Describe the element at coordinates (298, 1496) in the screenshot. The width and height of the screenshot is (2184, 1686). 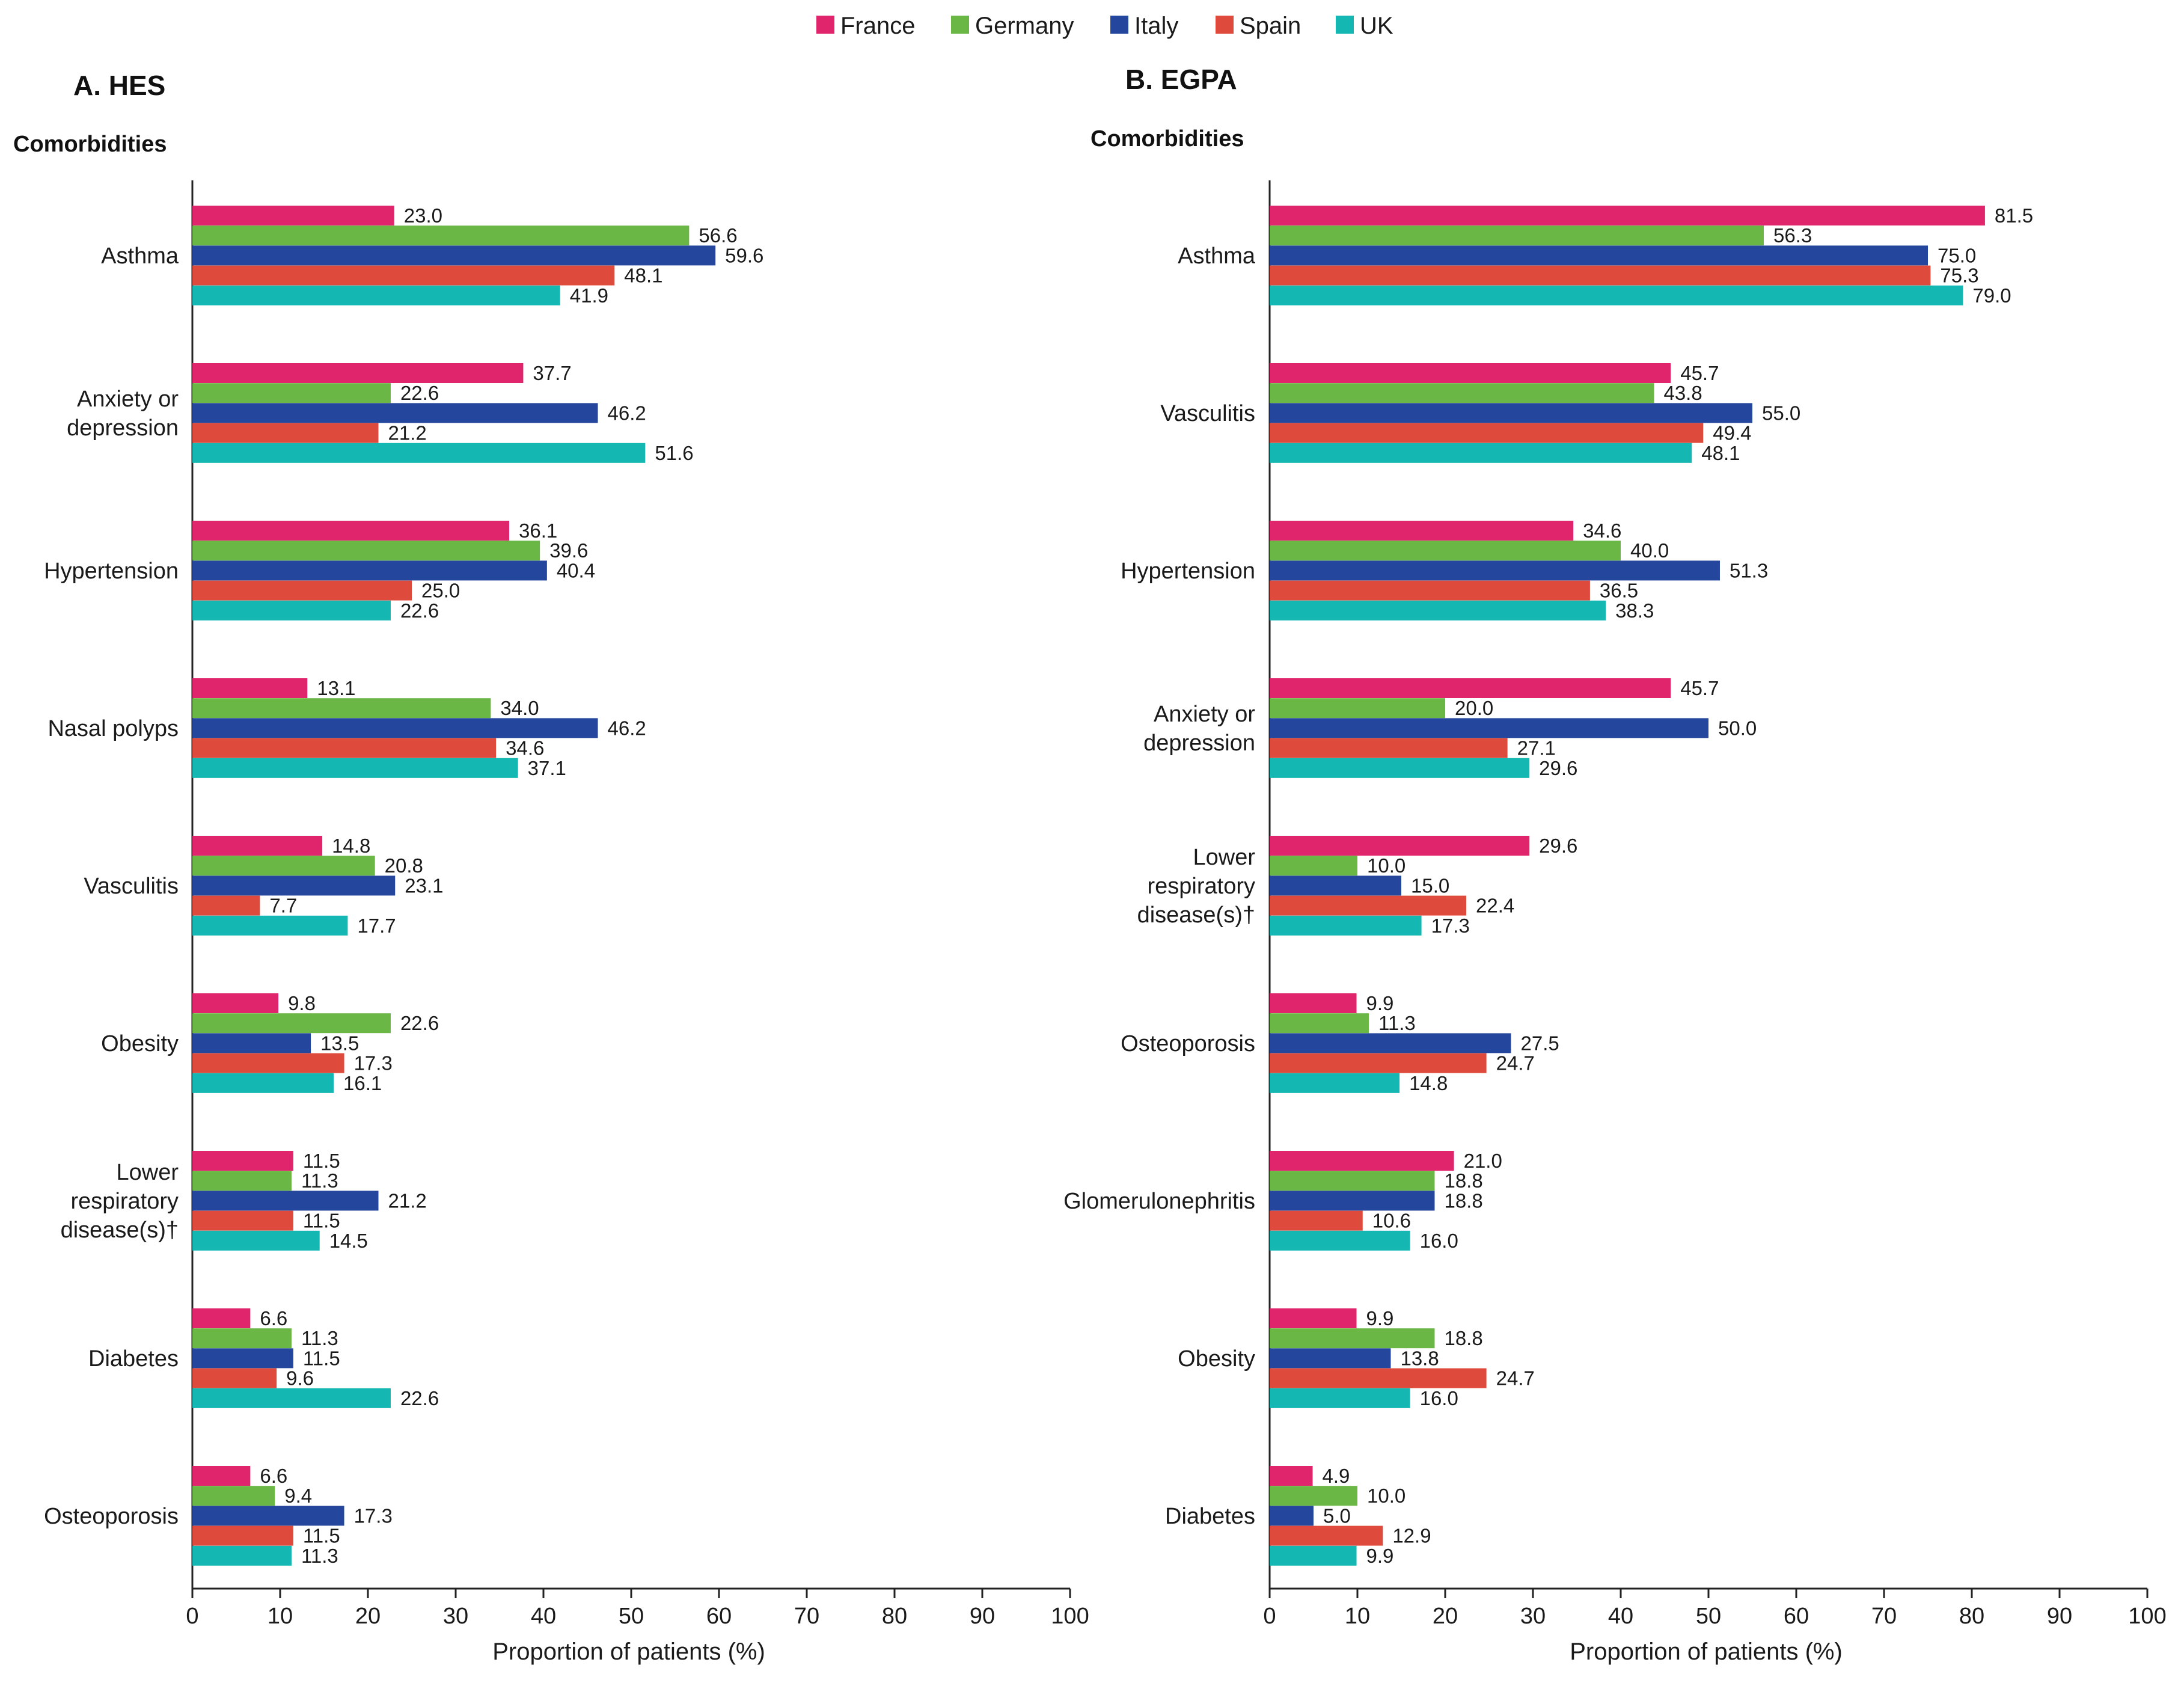
I see `data-label-germany: 9.4` at that location.